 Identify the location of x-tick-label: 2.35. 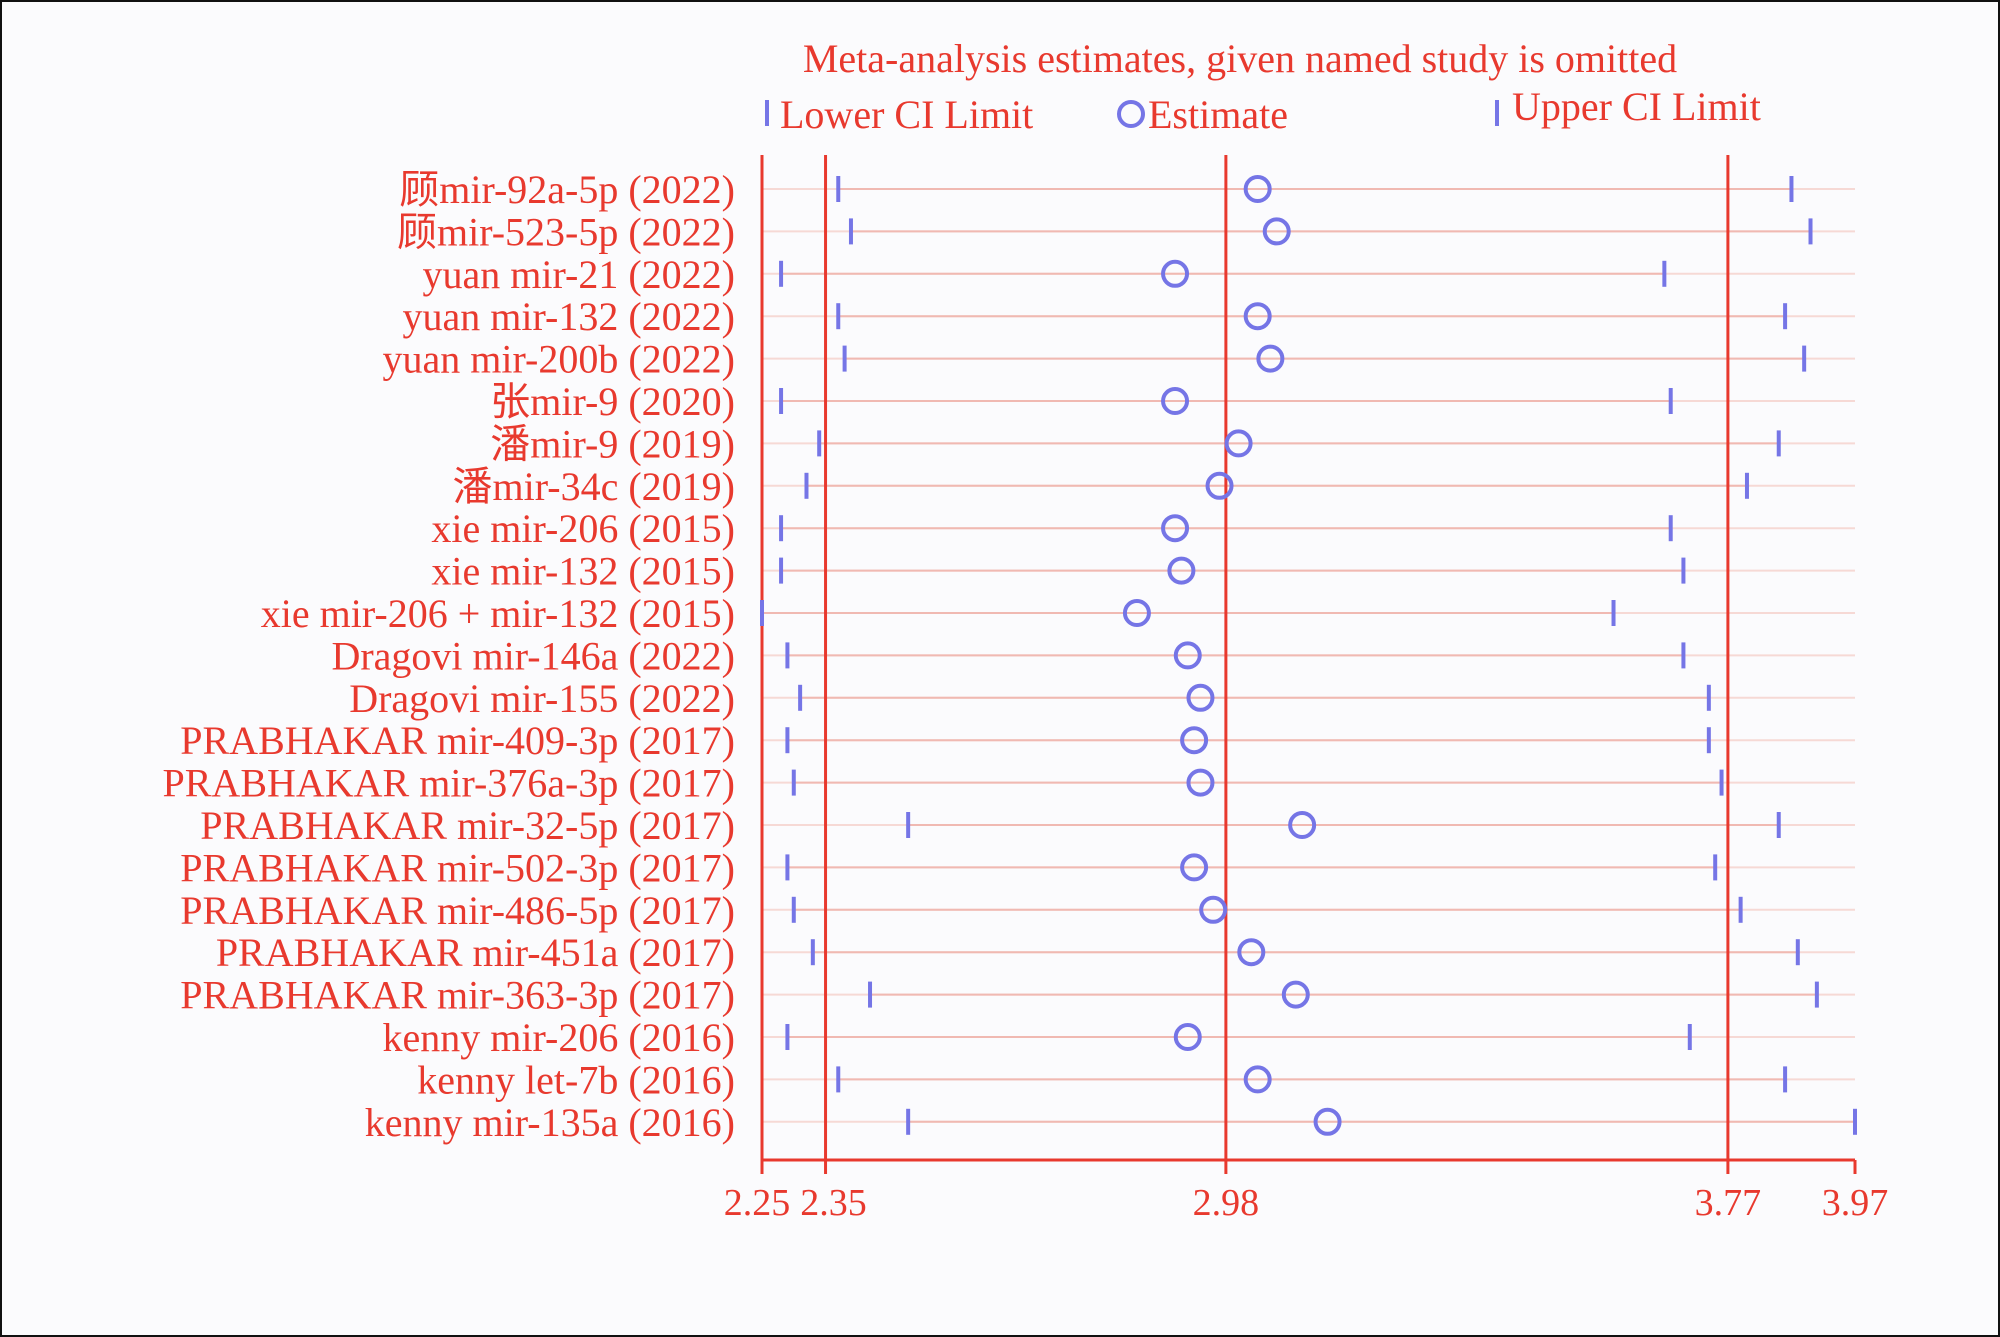
(833, 1203).